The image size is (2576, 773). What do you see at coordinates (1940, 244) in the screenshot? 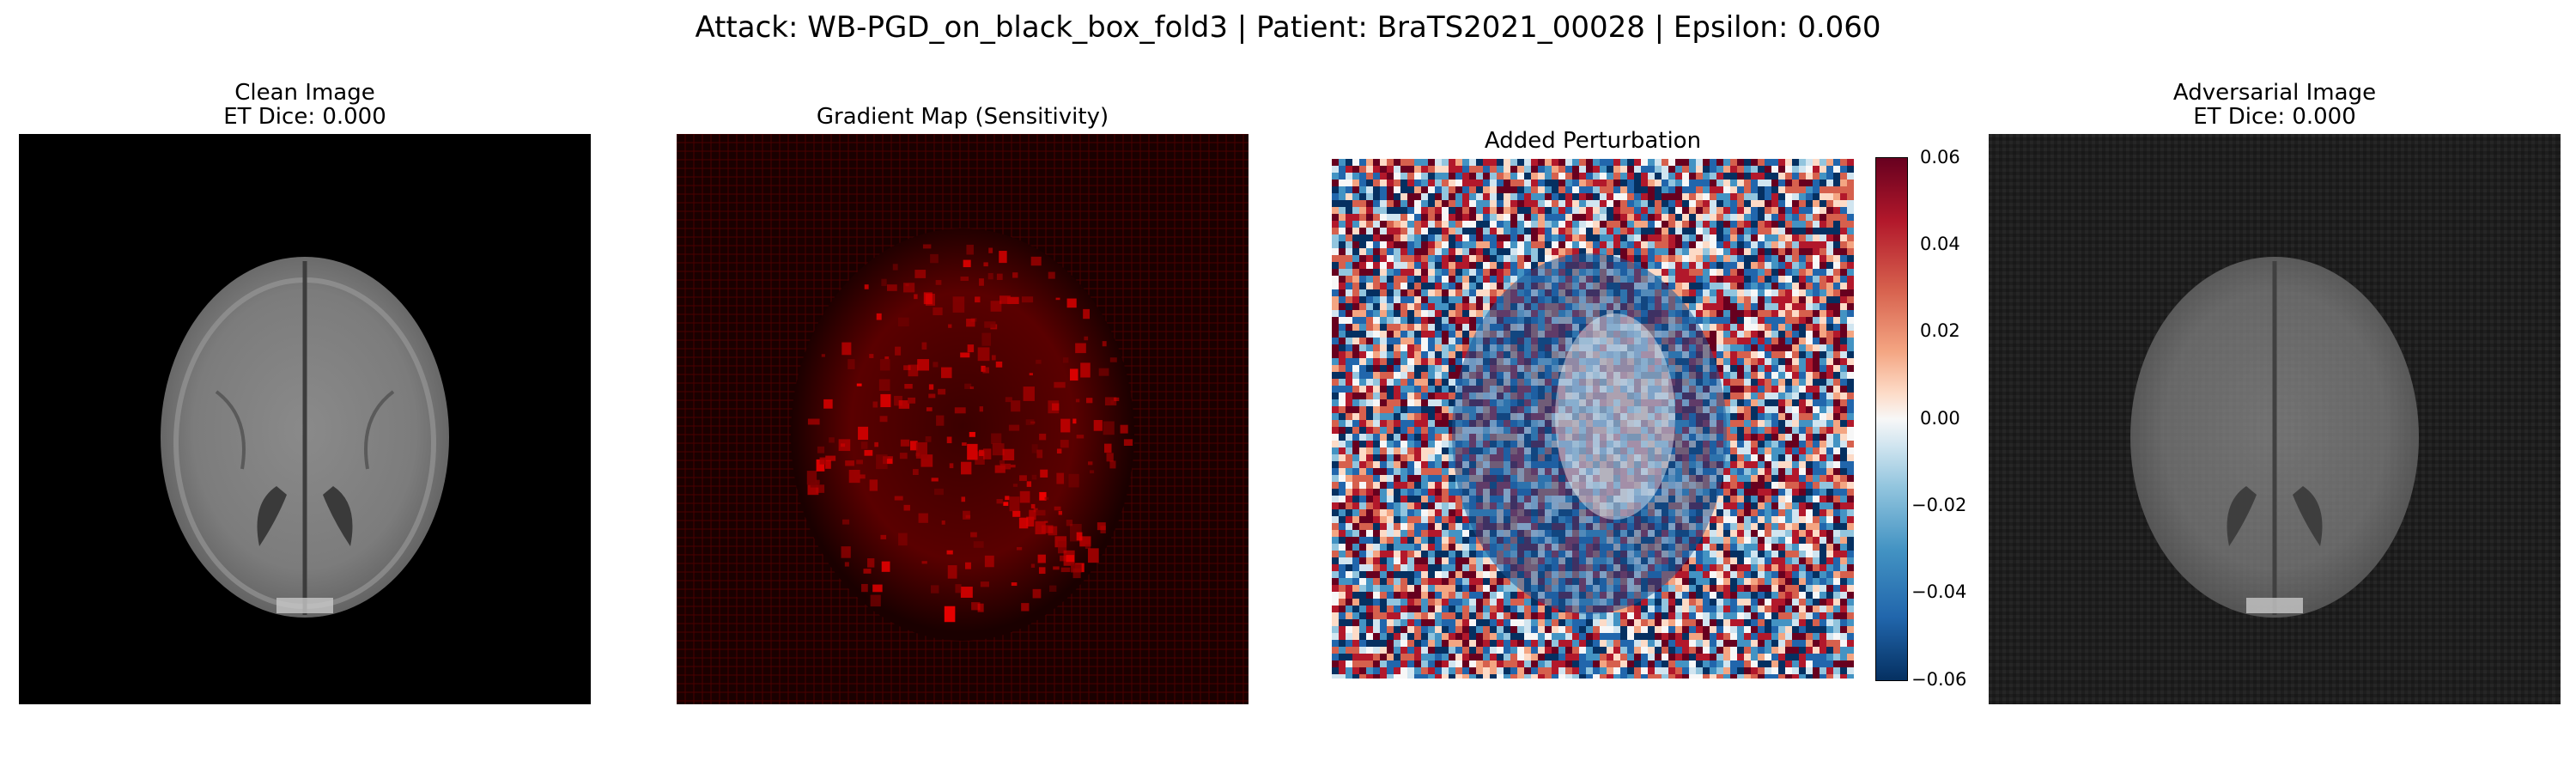
I see `colorbar-tick-1: 0.04` at bounding box center [1940, 244].